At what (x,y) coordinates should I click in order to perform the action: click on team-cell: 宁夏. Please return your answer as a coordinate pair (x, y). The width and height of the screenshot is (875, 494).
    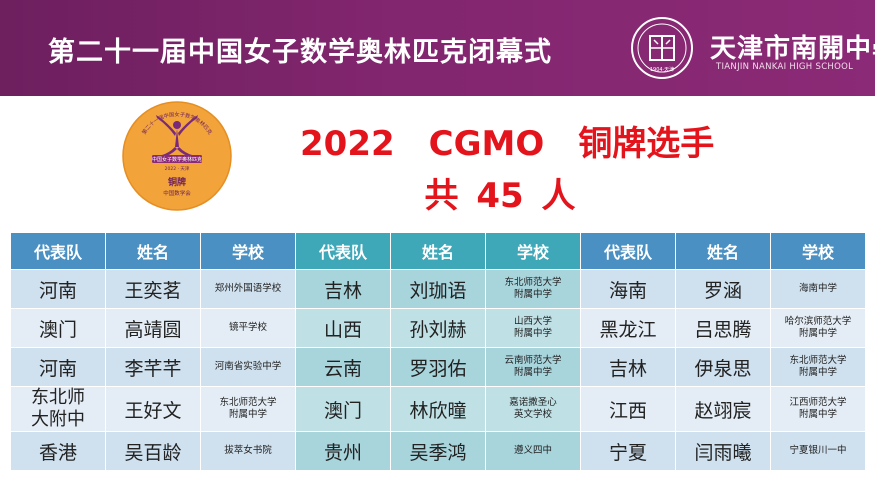
    Looking at the image, I should click on (628, 451).